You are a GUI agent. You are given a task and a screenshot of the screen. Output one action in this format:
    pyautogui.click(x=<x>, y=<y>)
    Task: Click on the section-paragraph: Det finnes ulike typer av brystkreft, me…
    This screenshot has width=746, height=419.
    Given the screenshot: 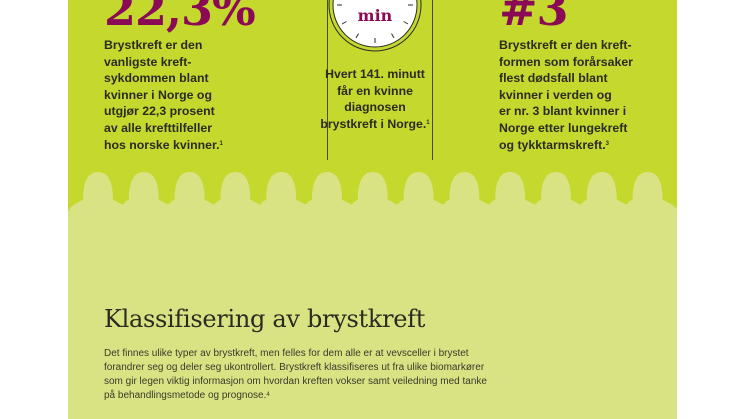 What is the action you would take?
    pyautogui.click(x=384, y=375)
    